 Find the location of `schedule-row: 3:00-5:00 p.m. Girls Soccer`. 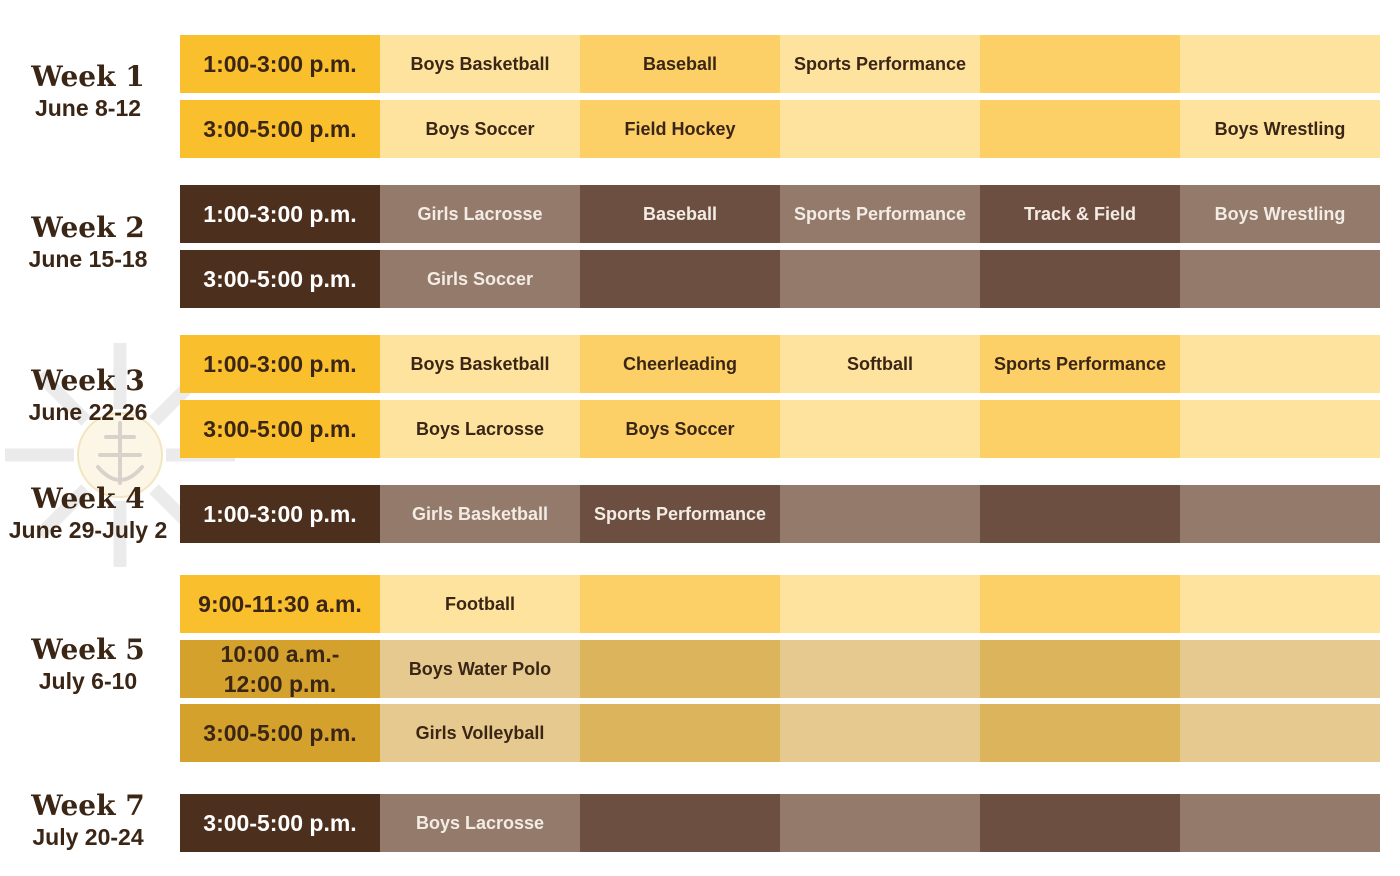

schedule-row: 3:00-5:00 p.m. Girls Soccer is located at coordinates (780, 279).